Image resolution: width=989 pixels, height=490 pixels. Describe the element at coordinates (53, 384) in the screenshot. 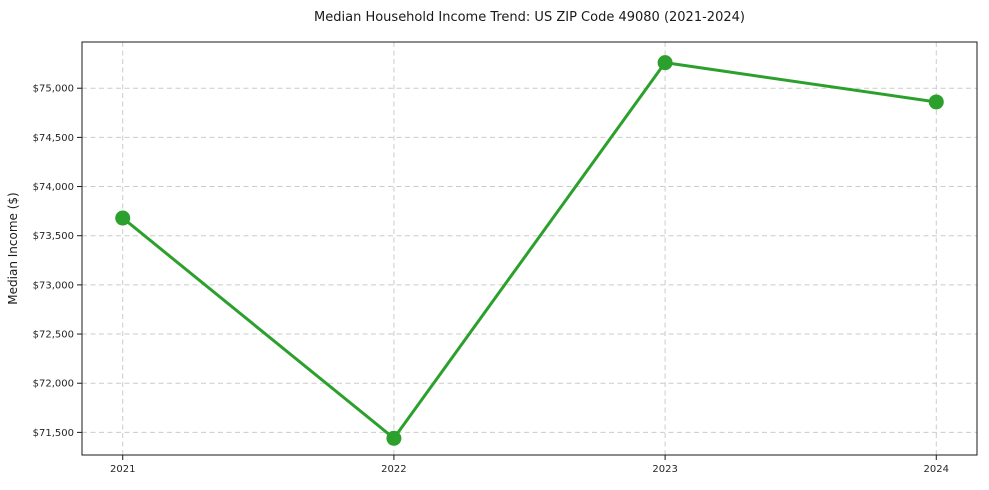

I see `y-tick-label: $72,000` at that location.